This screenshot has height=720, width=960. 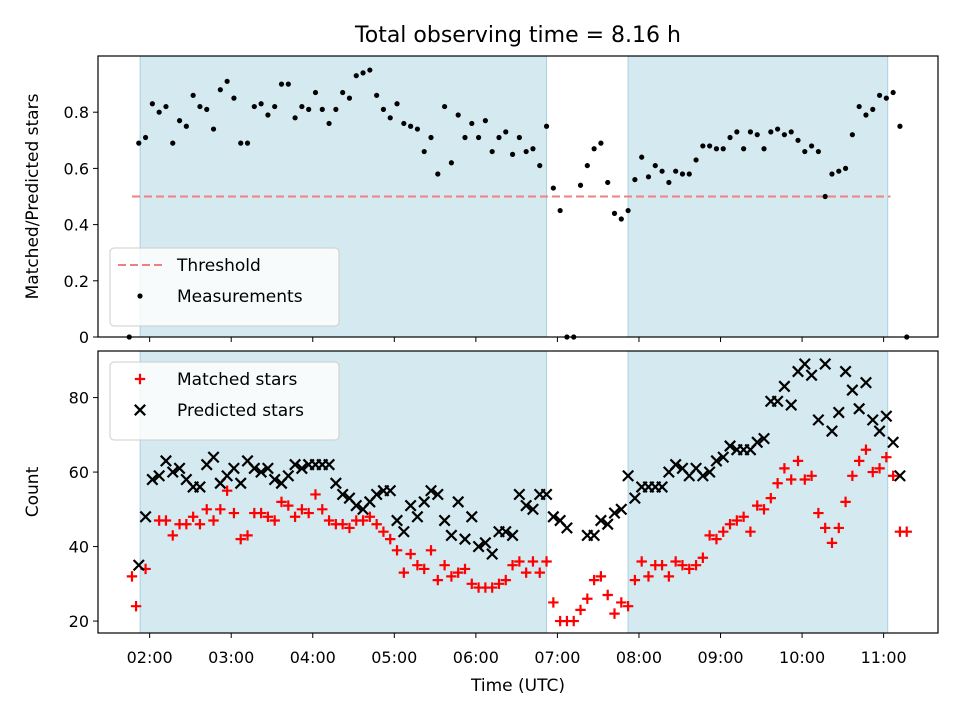 I want to click on x-axis-label: Time (UTC), so click(x=517, y=686).